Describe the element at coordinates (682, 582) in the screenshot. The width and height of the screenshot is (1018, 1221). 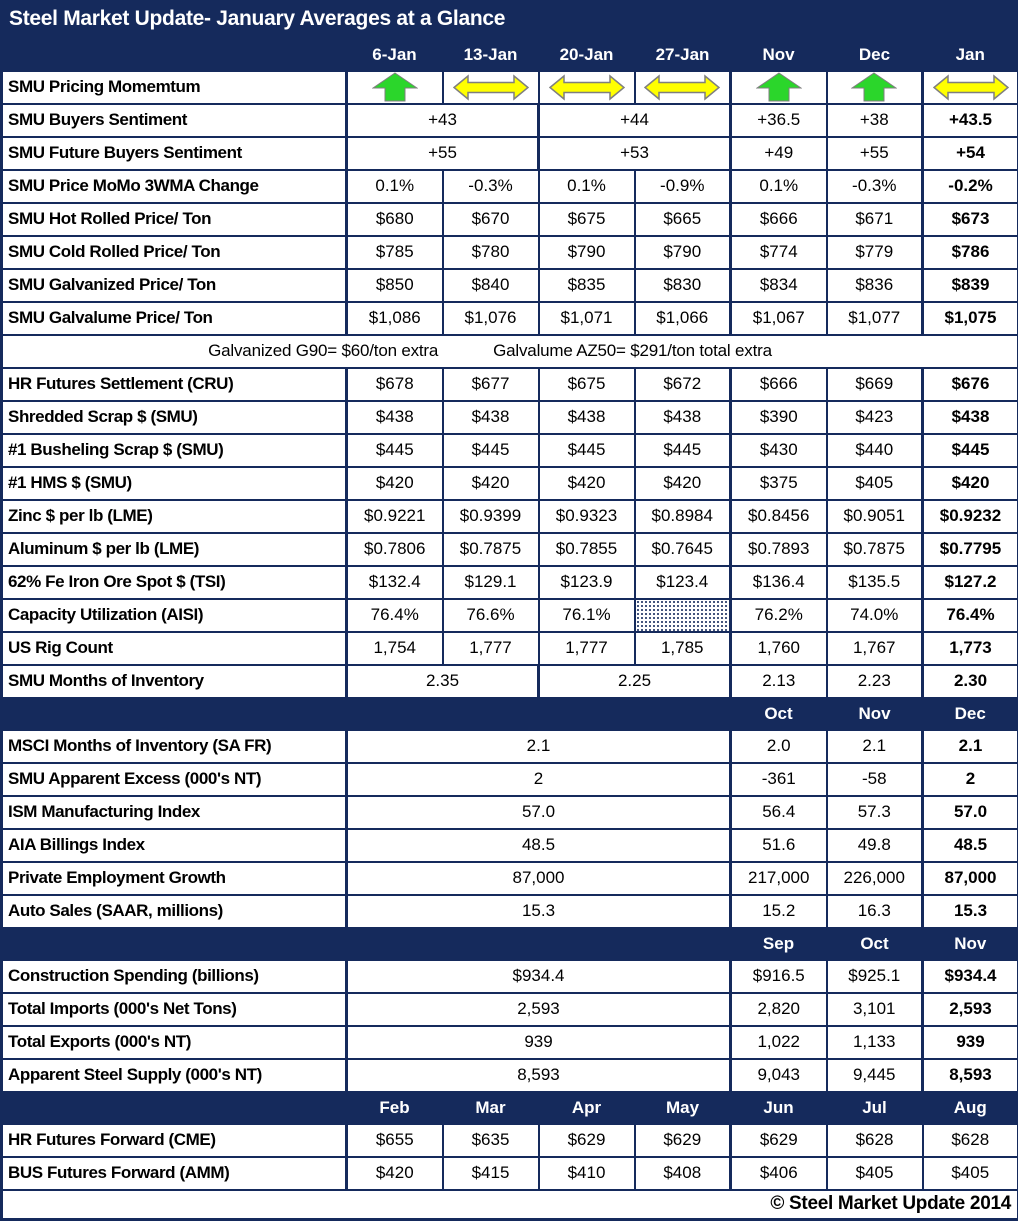
I see `value-cell: $123.4` at that location.